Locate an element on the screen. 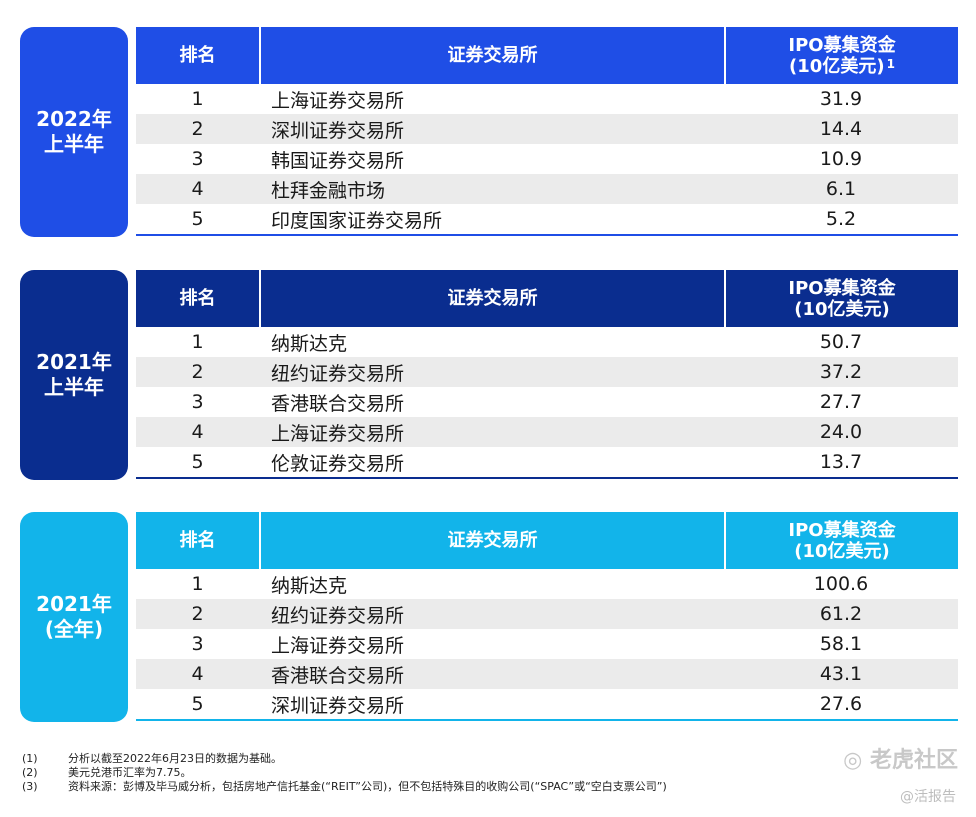 Image resolution: width=976 pixels, height=817 pixels. exchange-cell: 纽约证券交易所 is located at coordinates (338, 373).